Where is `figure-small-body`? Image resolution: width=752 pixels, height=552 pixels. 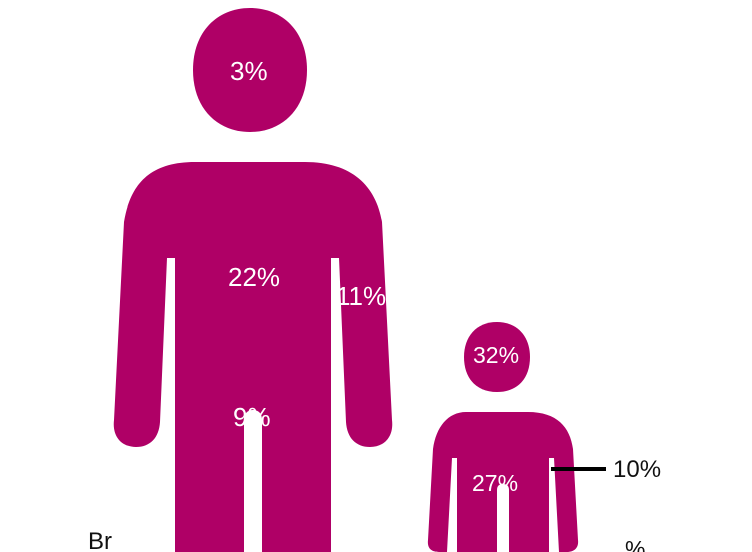
figure-small-body is located at coordinates (503, 482).